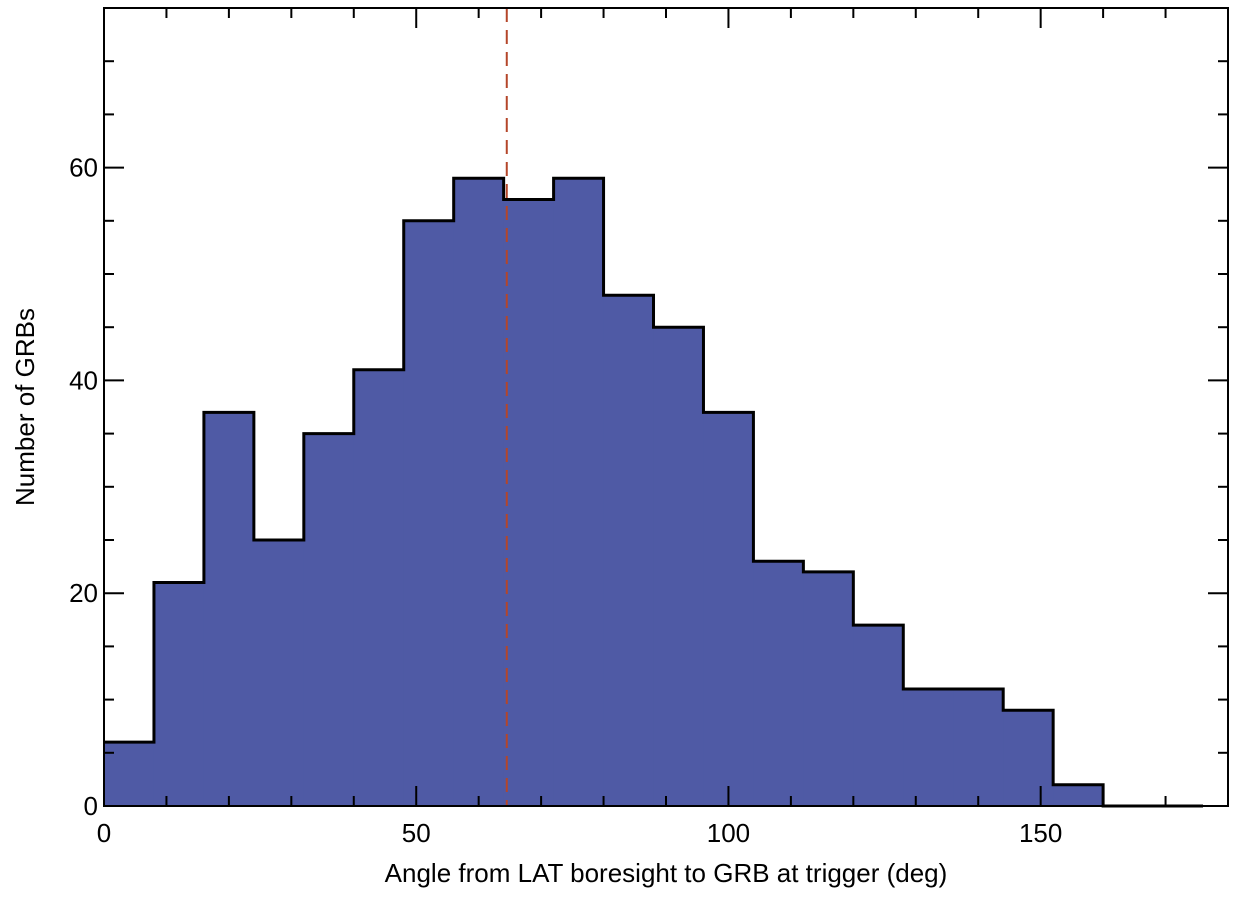 This screenshot has height=899, width=1238. I want to click on y-tick-label: 60, so click(83, 168).